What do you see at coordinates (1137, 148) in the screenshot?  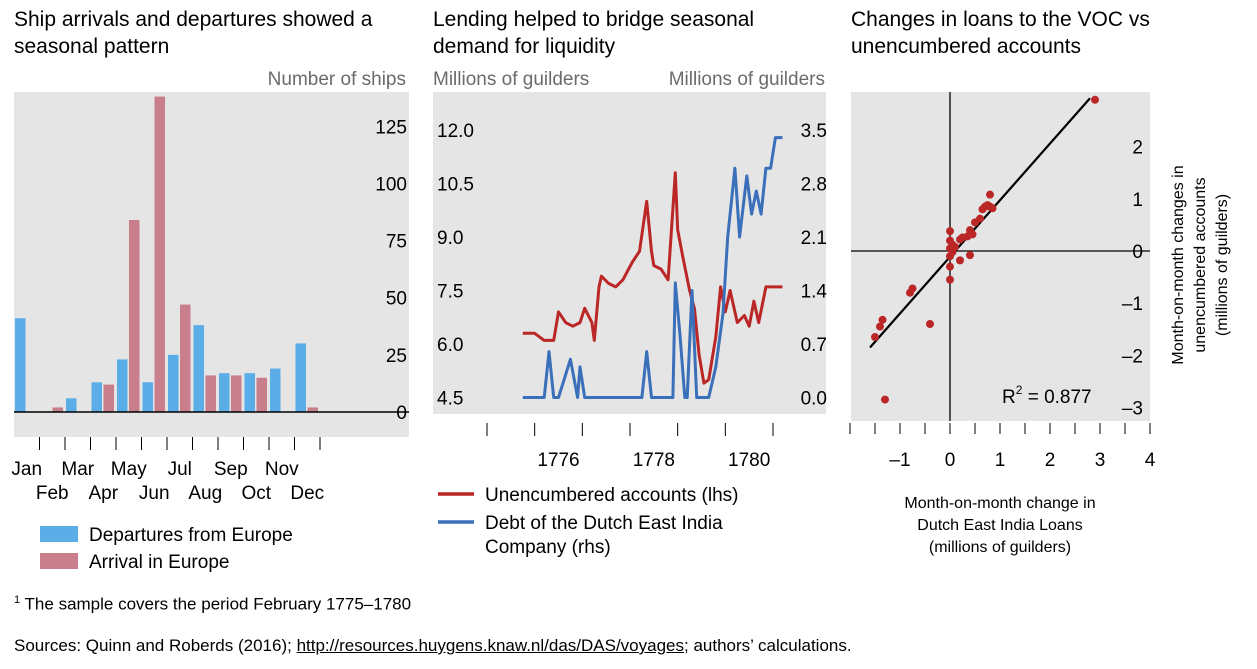 I see `panel-3-y-tick-label: 2` at bounding box center [1137, 148].